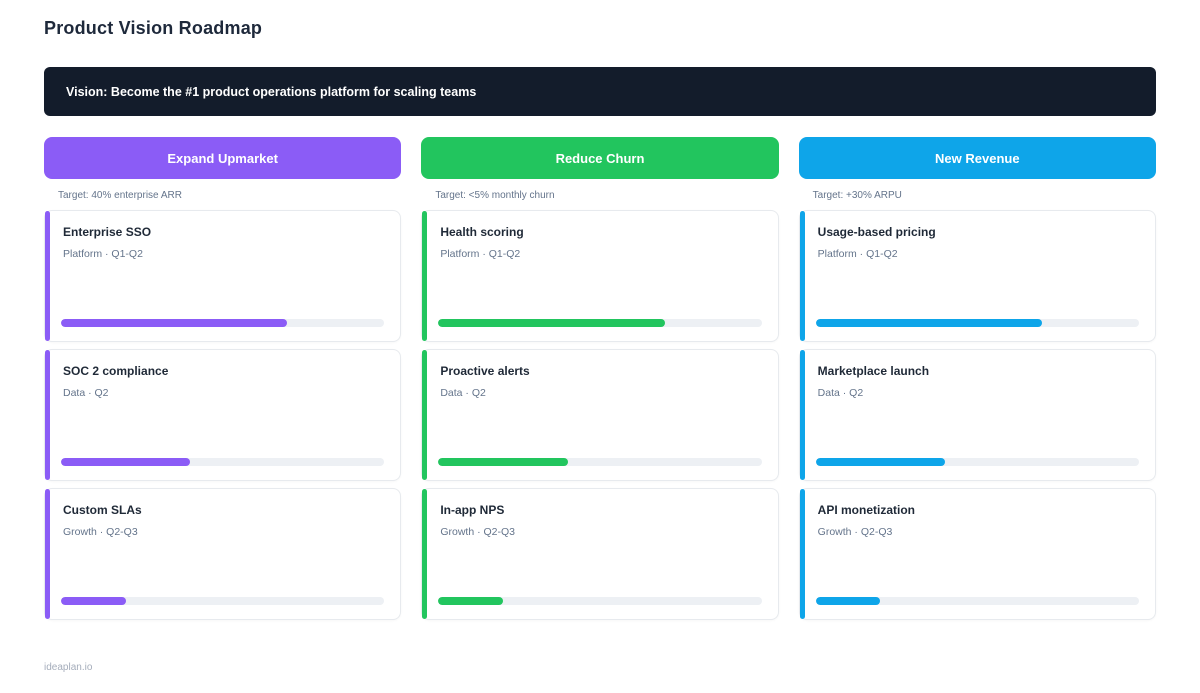 Image resolution: width=1200 pixels, height=693 pixels. I want to click on column-header-reduce-churn: Reduce Churn, so click(600, 158).